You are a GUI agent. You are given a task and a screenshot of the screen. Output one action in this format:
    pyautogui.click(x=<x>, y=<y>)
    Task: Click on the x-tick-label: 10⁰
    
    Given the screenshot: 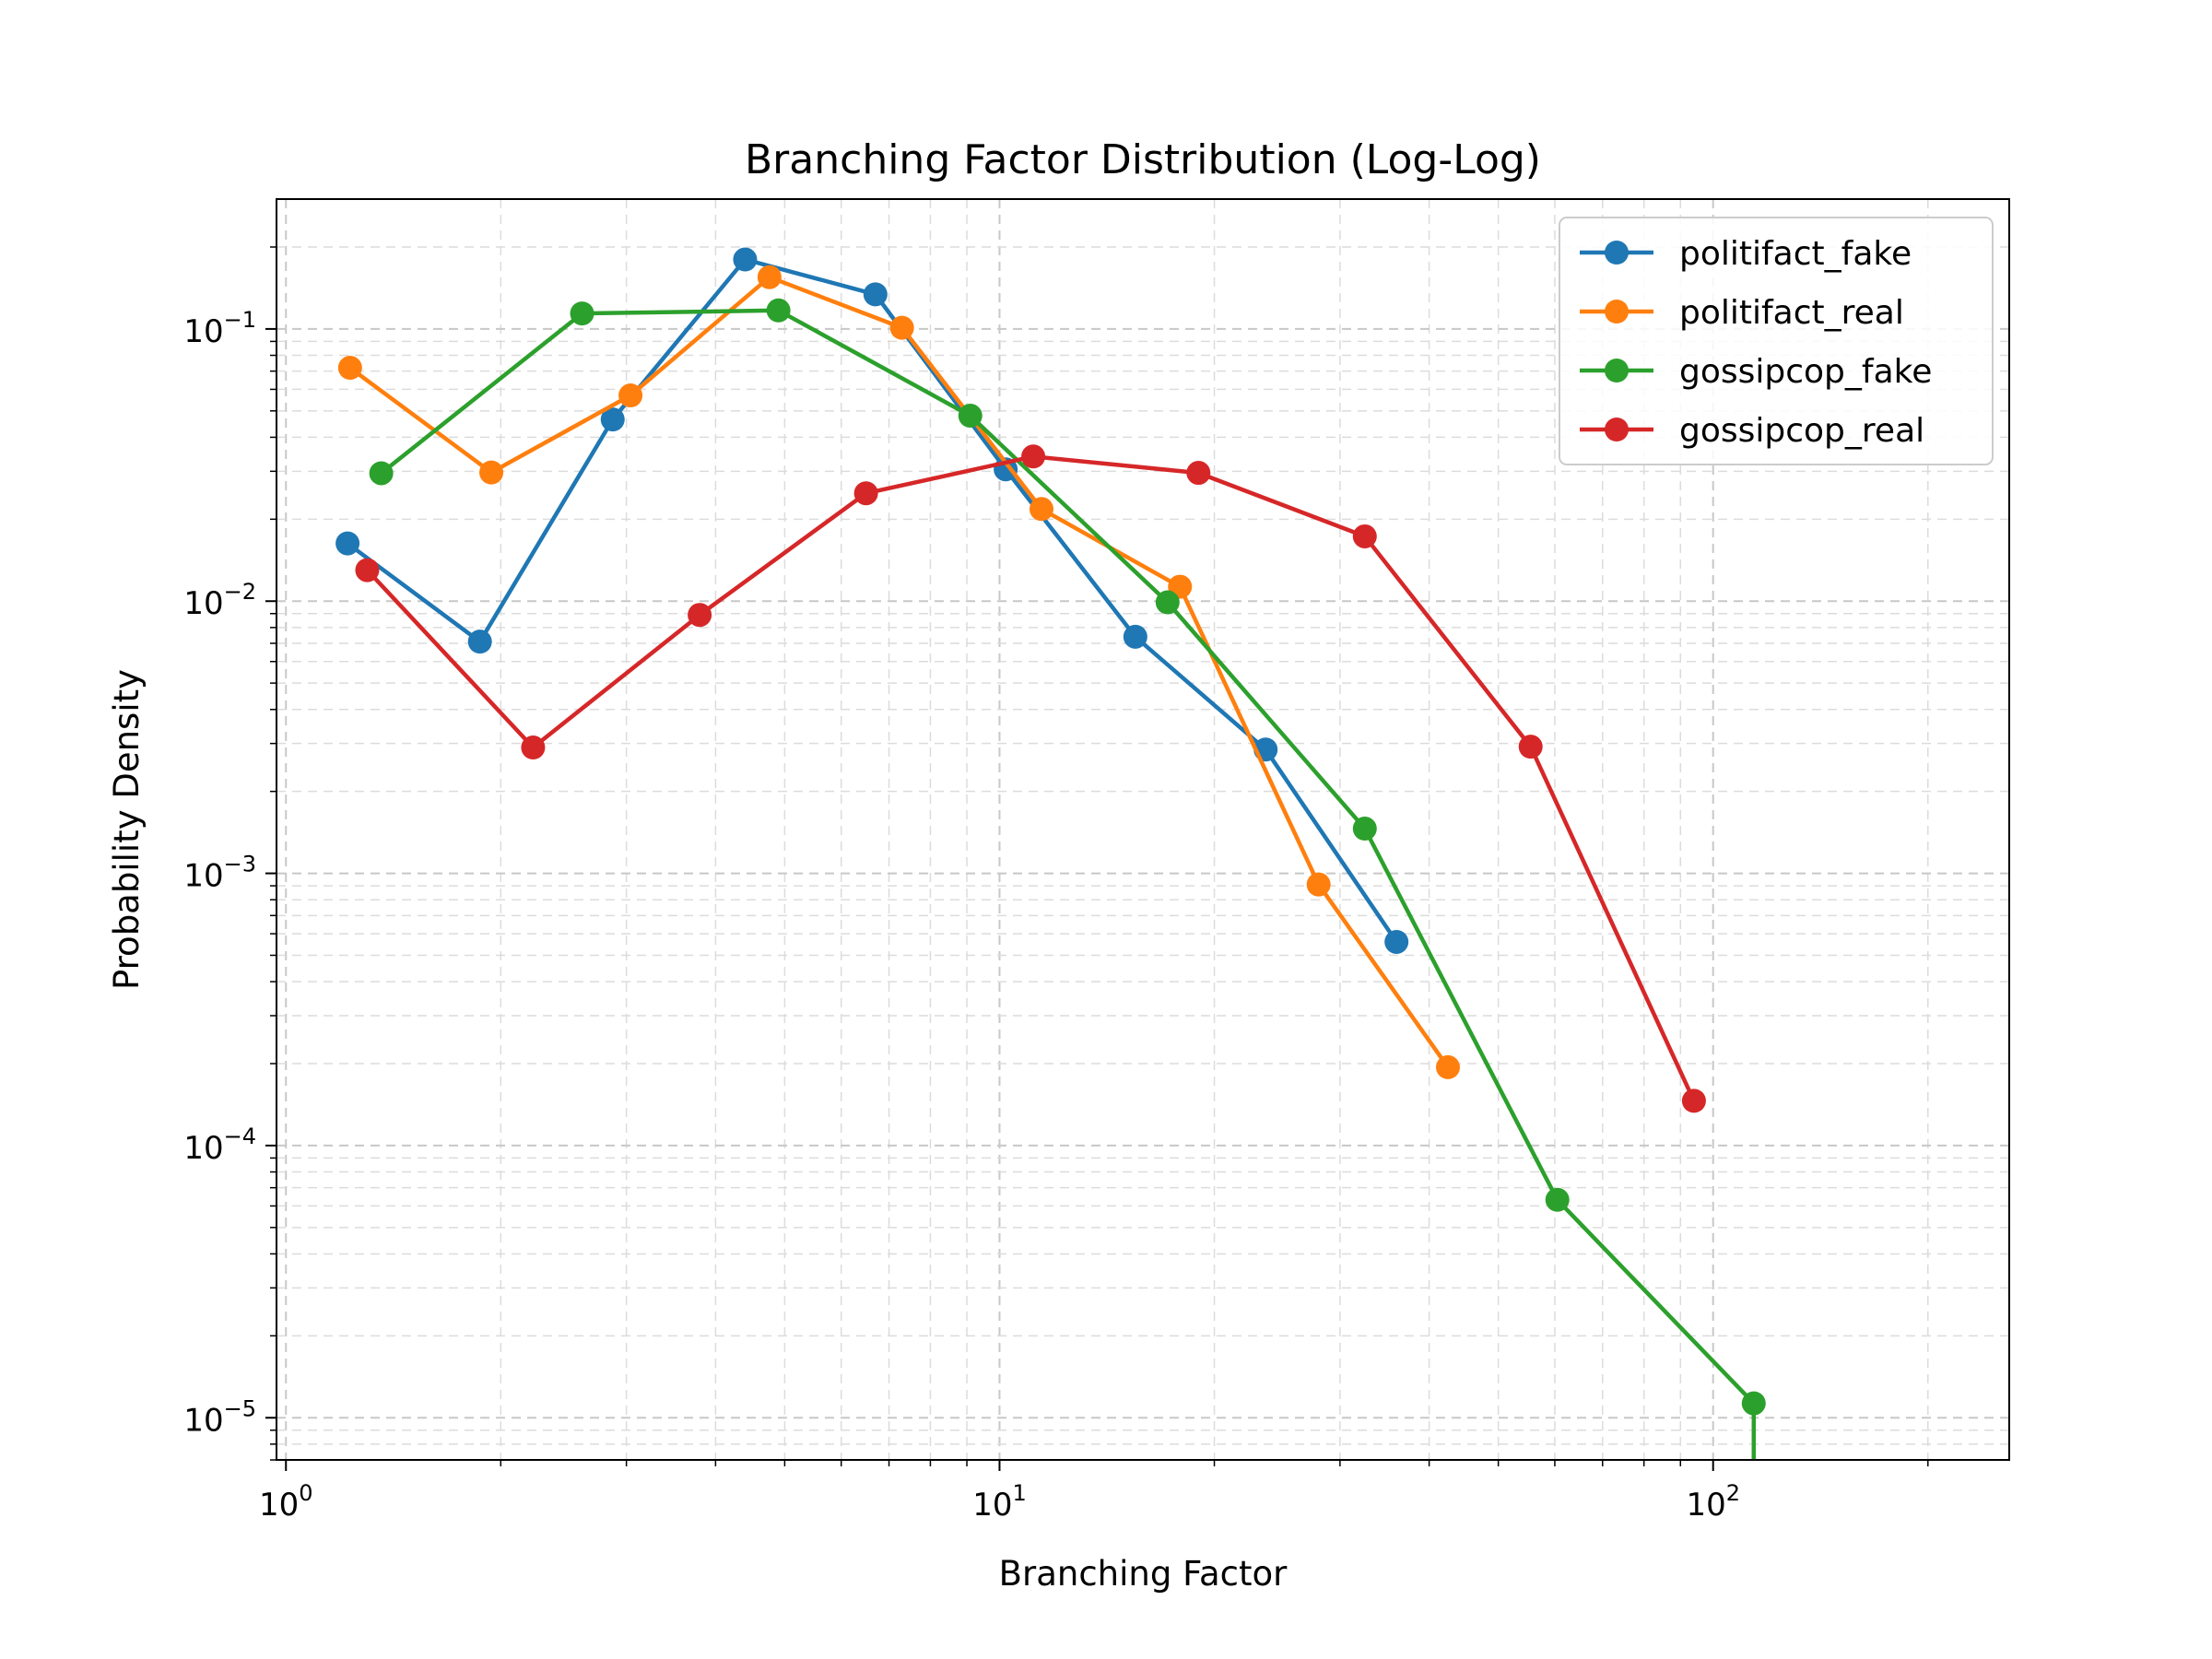 What is the action you would take?
    pyautogui.click(x=286, y=1502)
    